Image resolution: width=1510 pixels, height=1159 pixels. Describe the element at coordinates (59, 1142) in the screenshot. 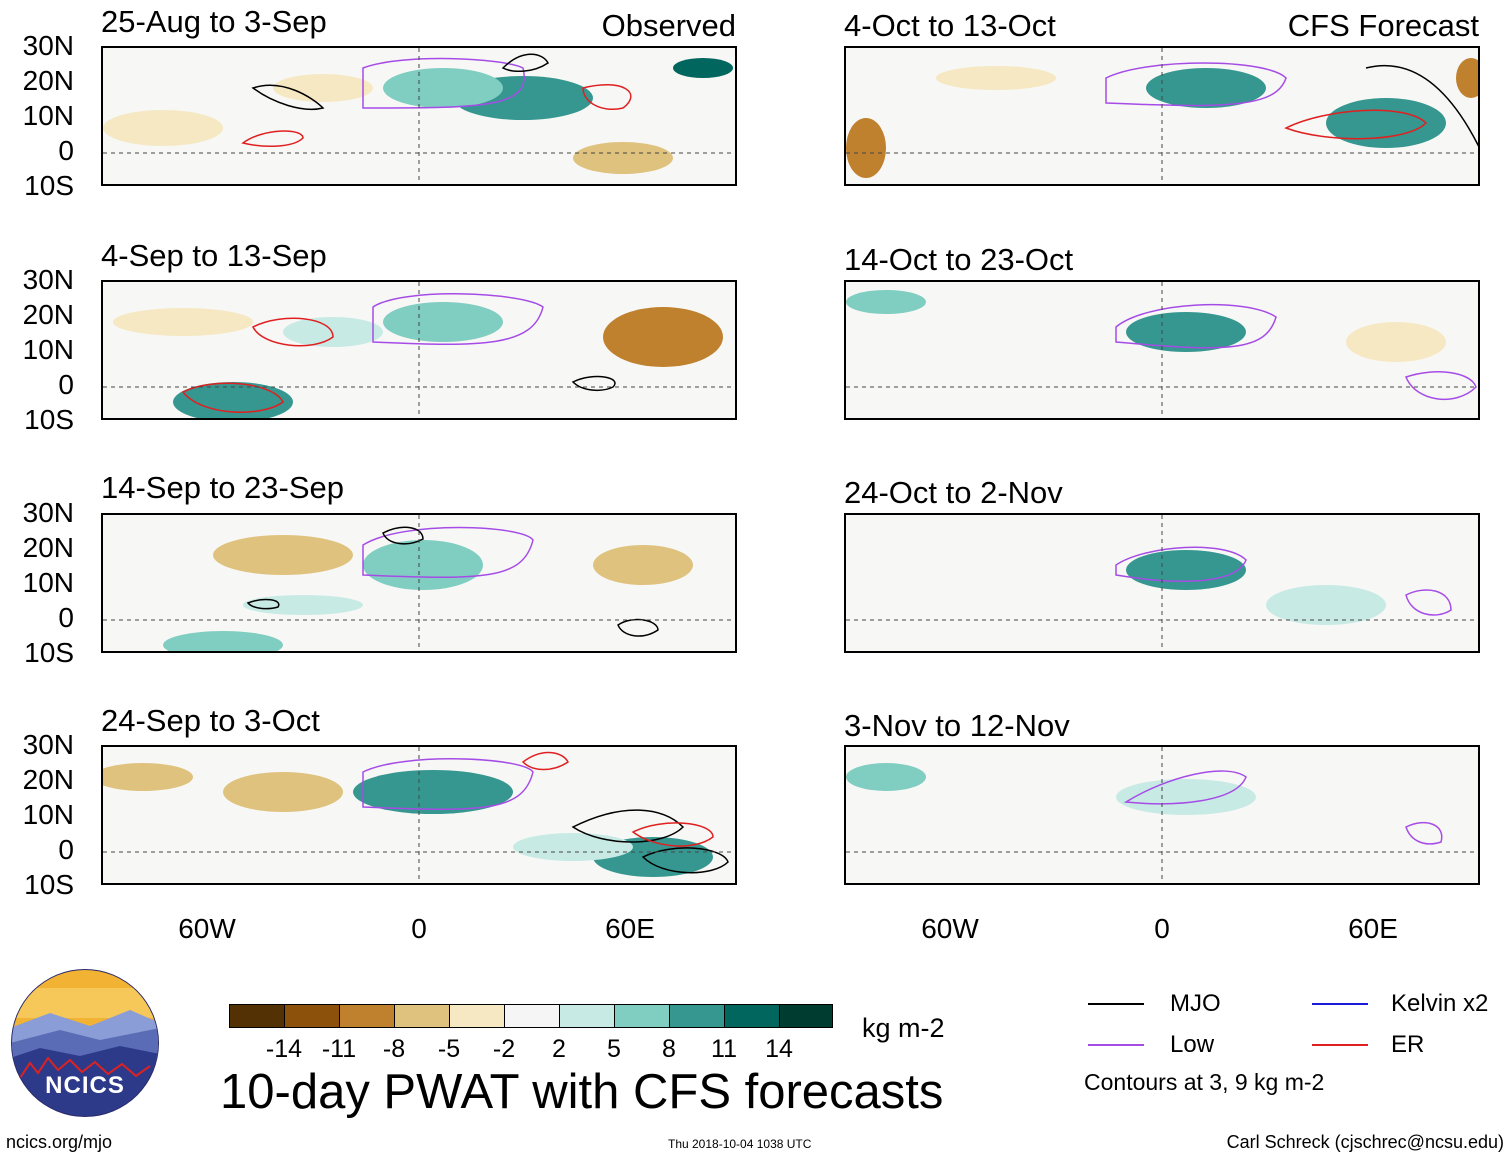

I see `footer-url: ncics.org/mjo` at that location.